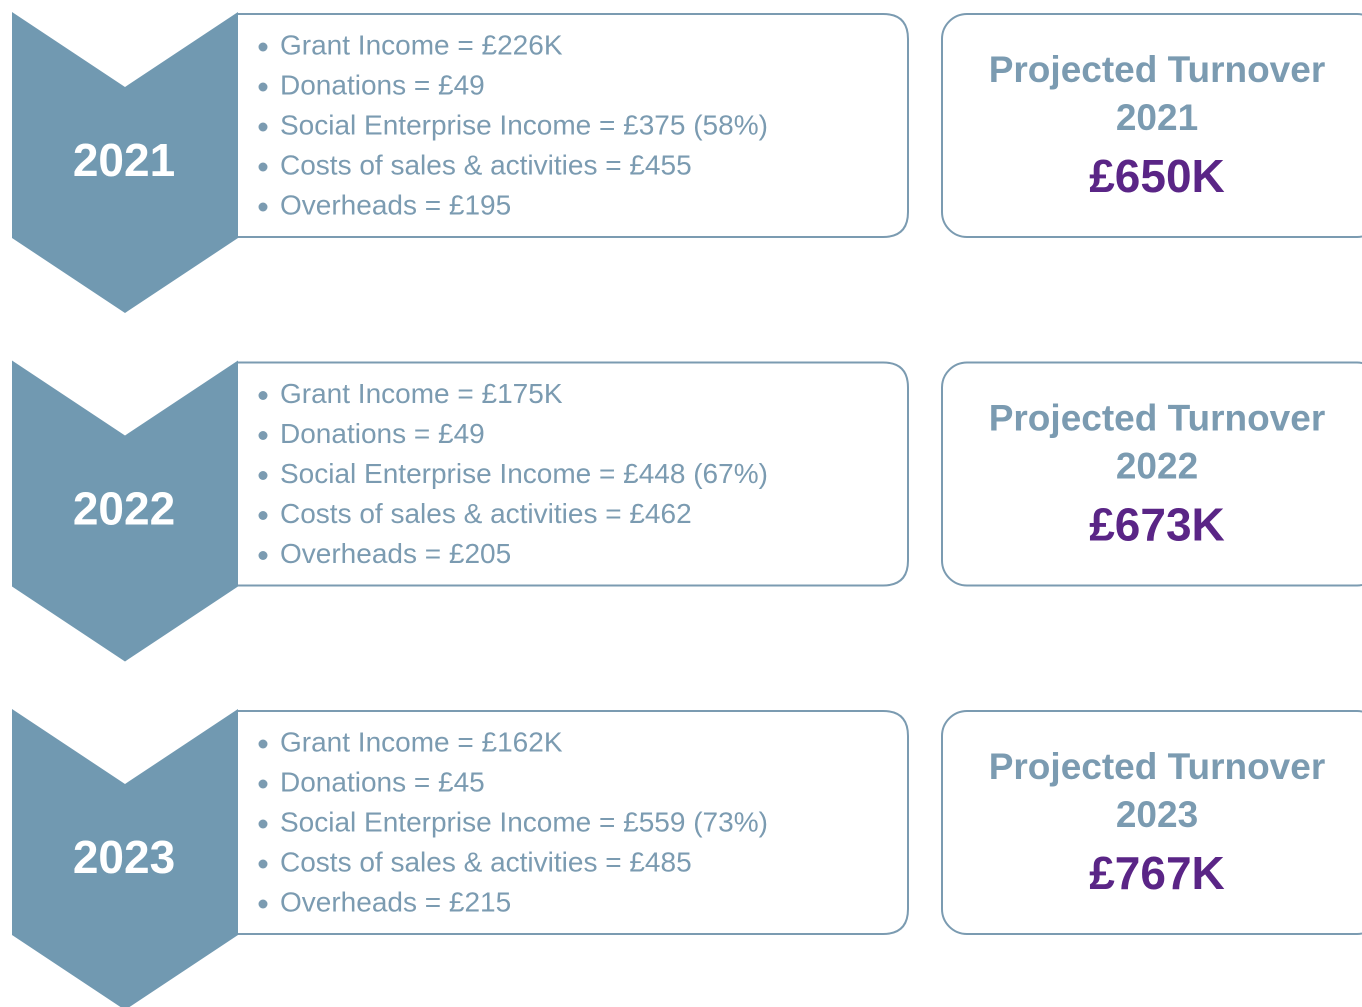  What do you see at coordinates (1157, 465) in the screenshot?
I see `turnover-year: 2022` at bounding box center [1157, 465].